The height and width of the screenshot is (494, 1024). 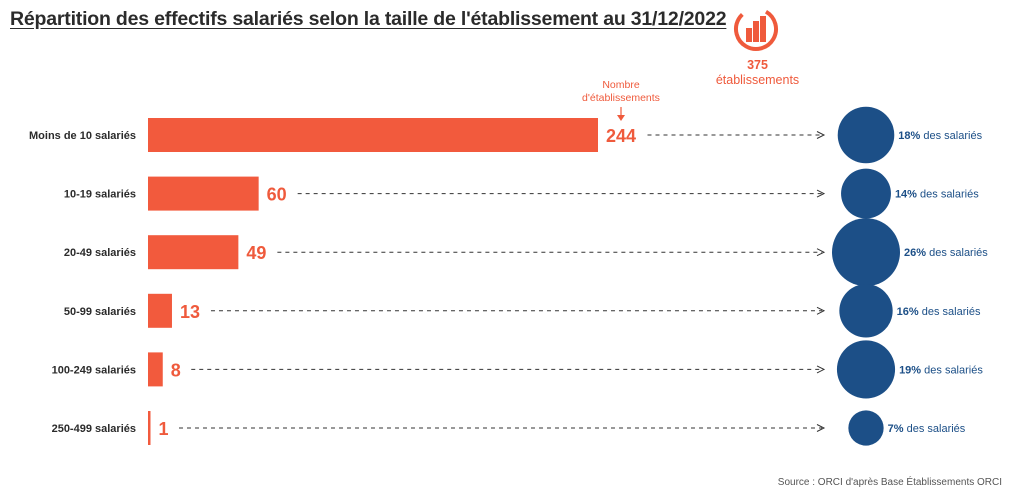 I want to click on total-establishments: 375 établissements, so click(x=757, y=73).